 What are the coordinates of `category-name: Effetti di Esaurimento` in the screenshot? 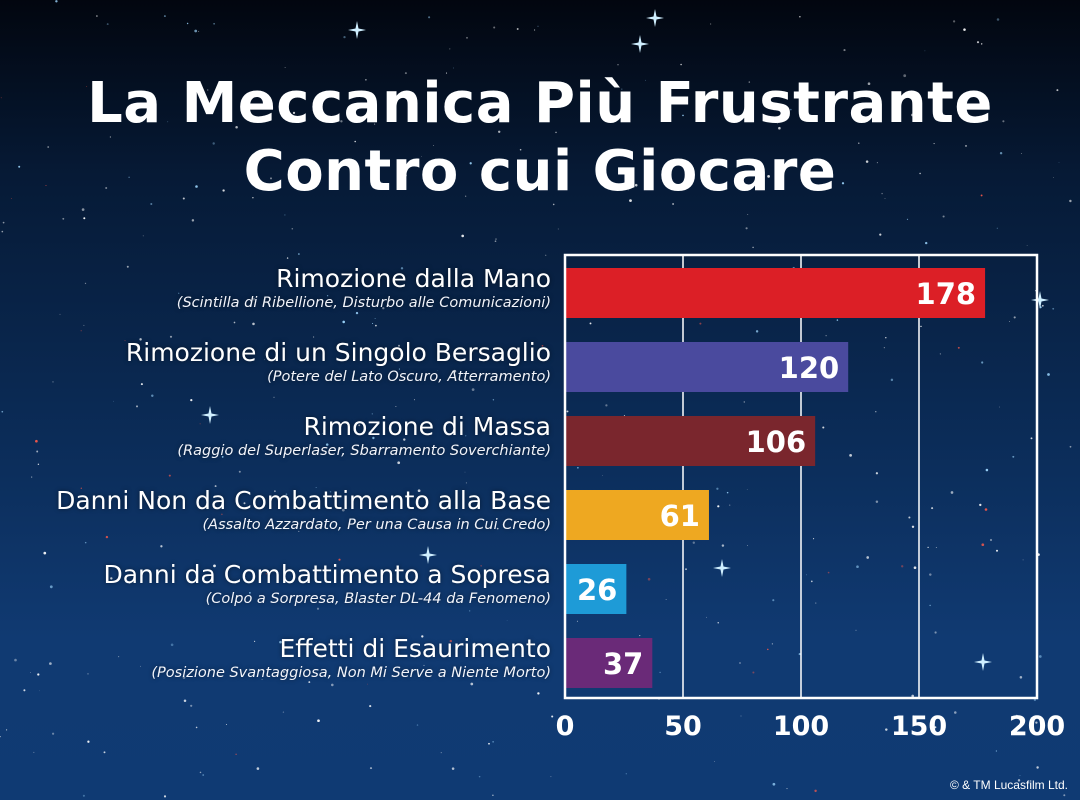 It's located at (415, 648).